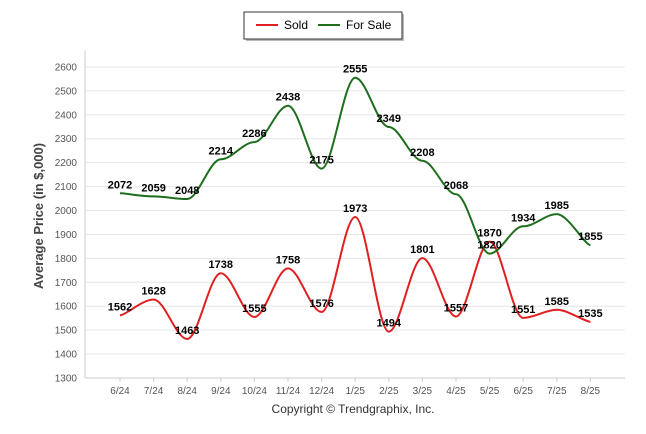  I want to click on y-tick-label: 2500, so click(66, 91).